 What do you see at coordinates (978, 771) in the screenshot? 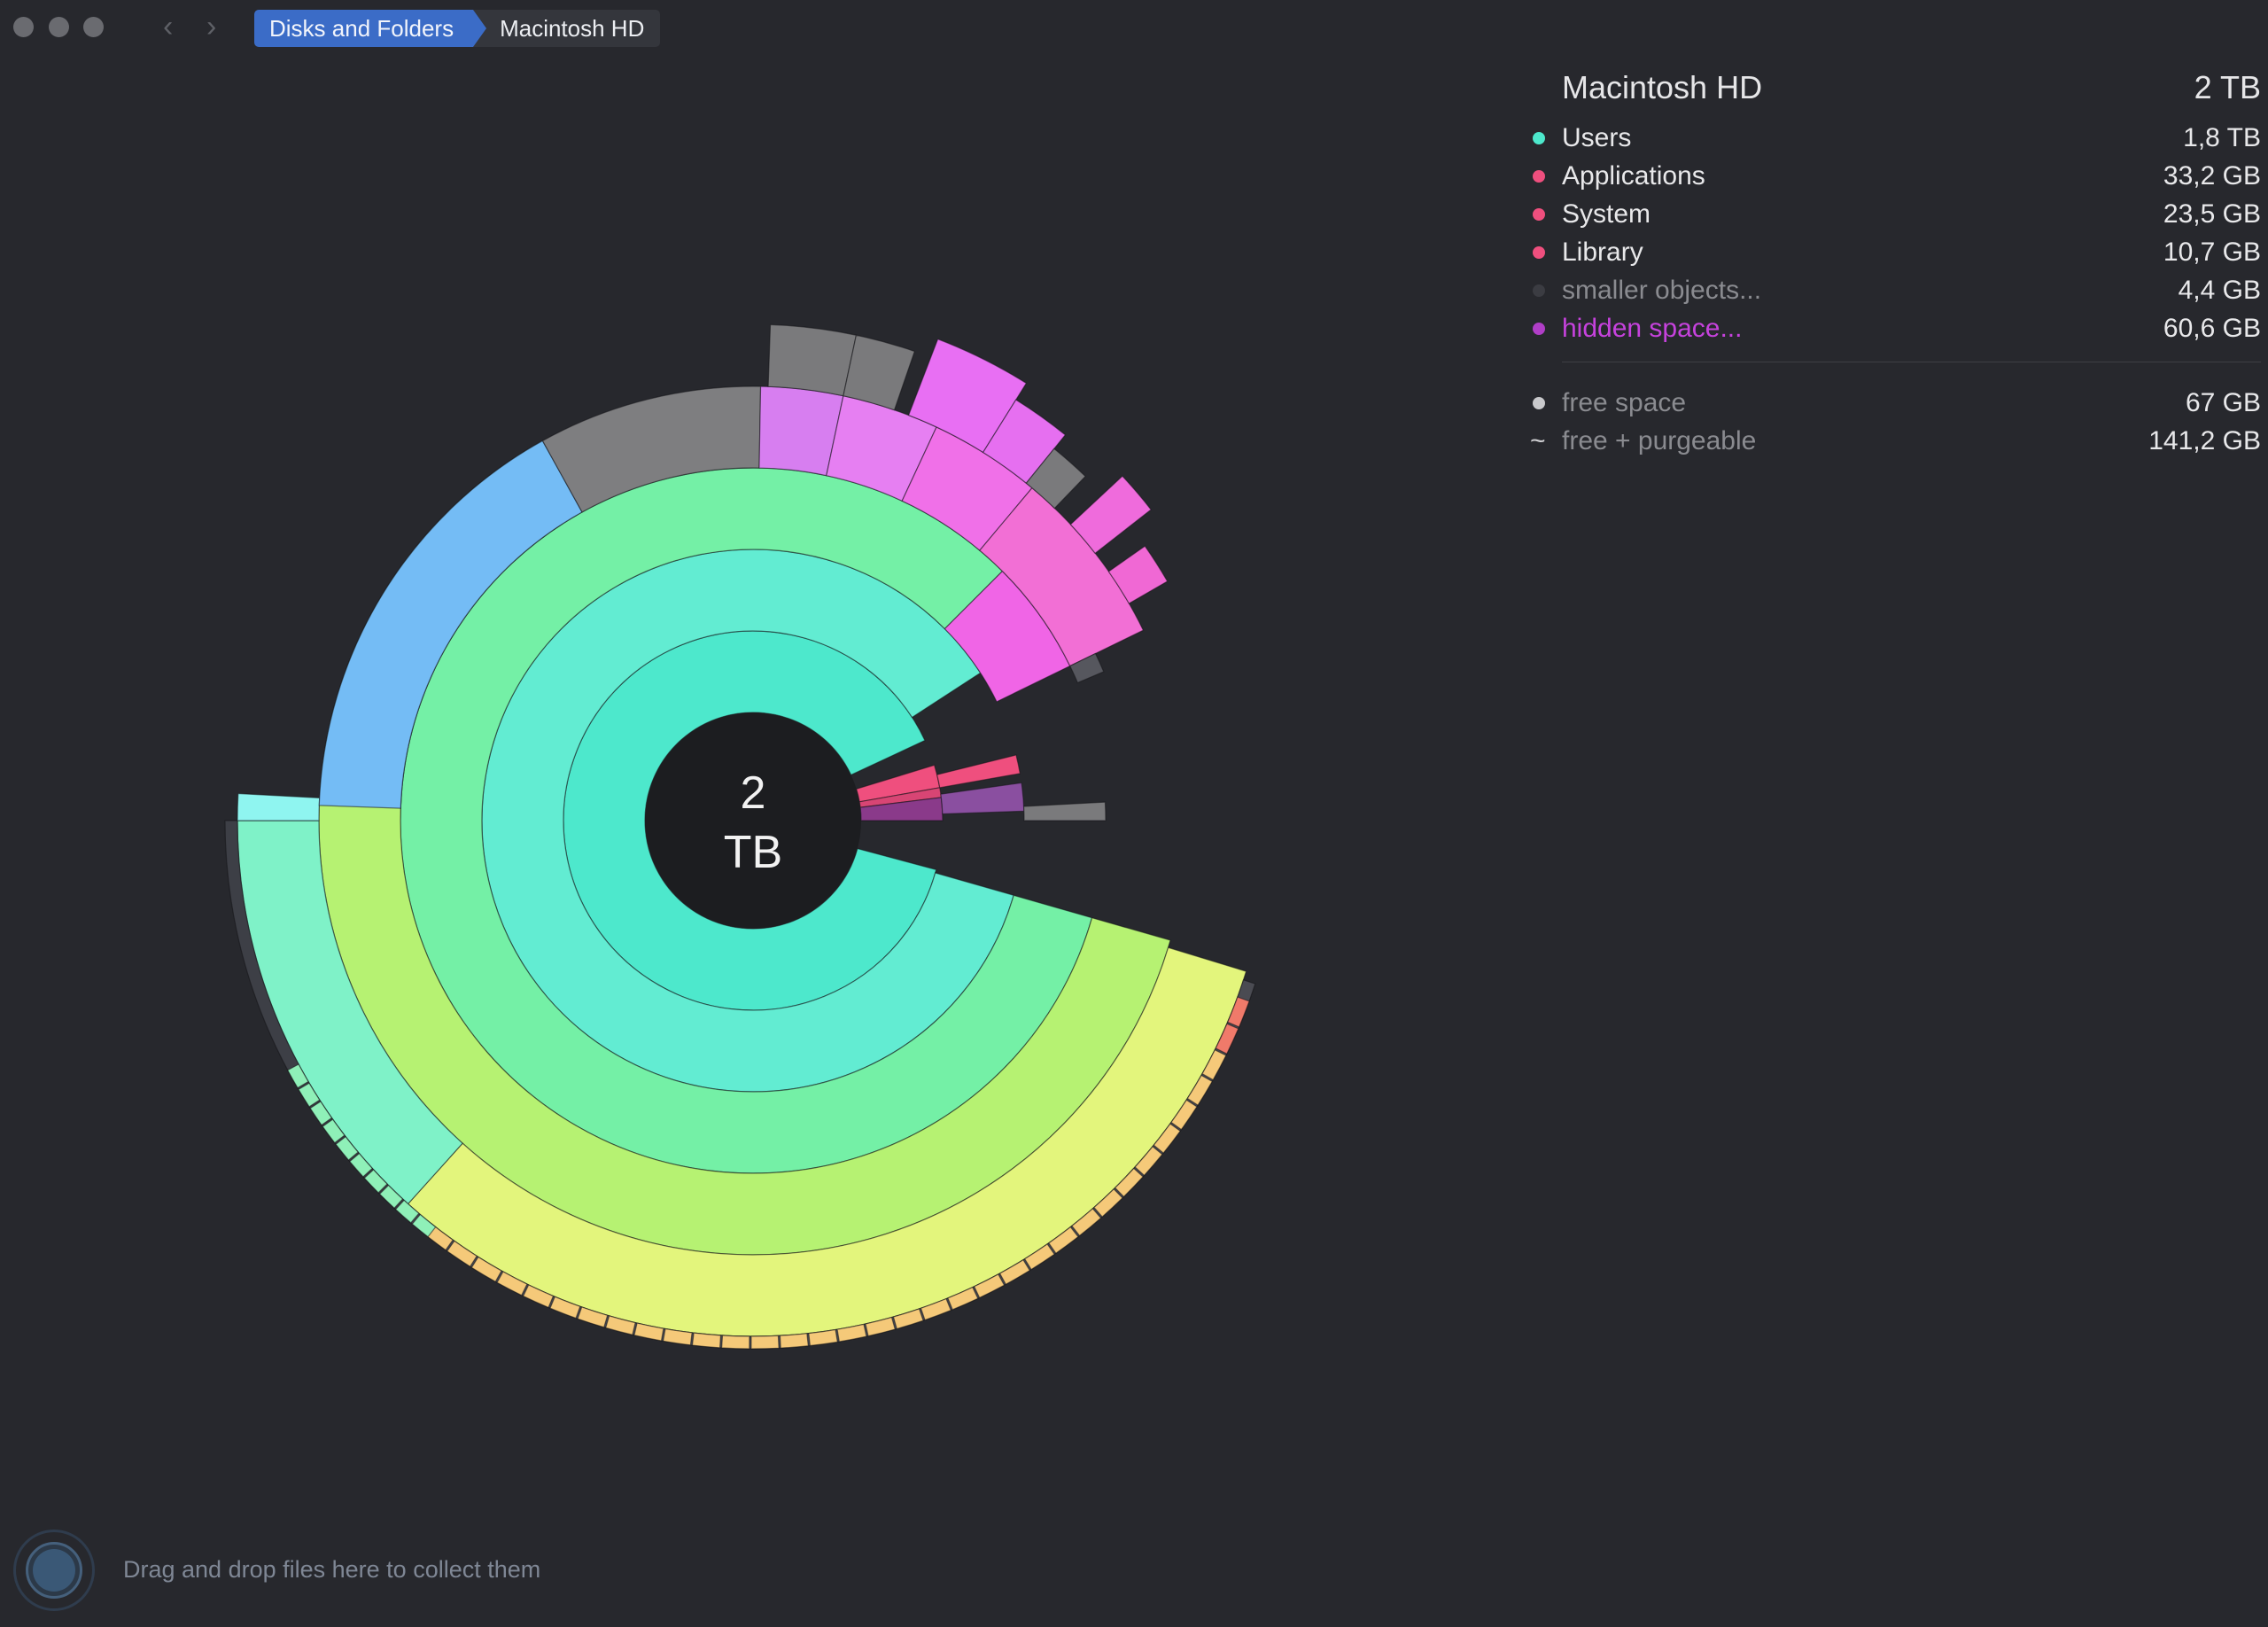
I see `segment-applications-l2` at bounding box center [978, 771].